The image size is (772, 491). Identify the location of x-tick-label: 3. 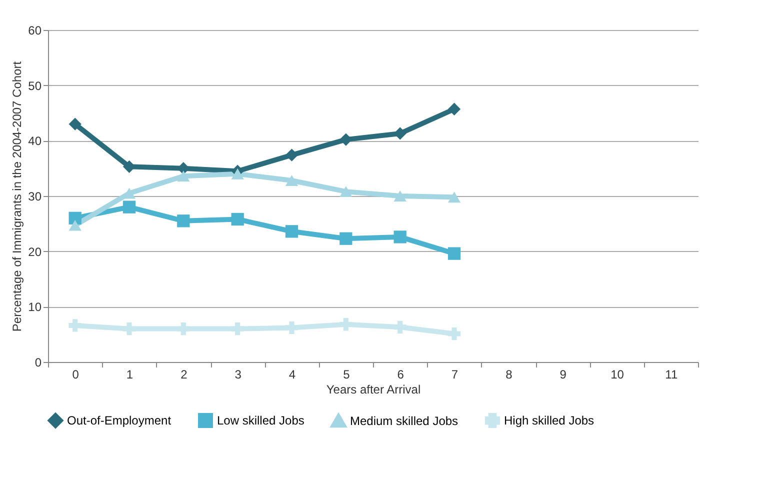
(238, 375).